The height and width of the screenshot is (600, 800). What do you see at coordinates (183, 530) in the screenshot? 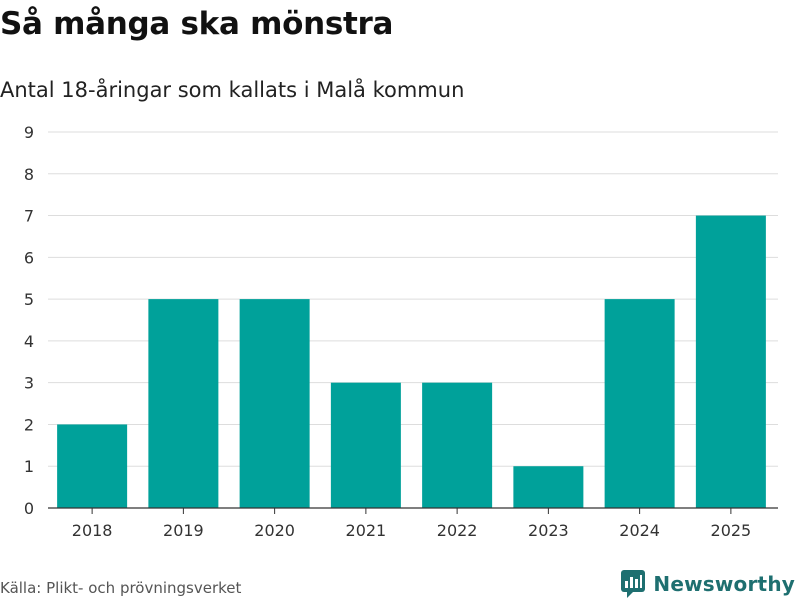
I see `x-tick-label: 2019` at bounding box center [183, 530].